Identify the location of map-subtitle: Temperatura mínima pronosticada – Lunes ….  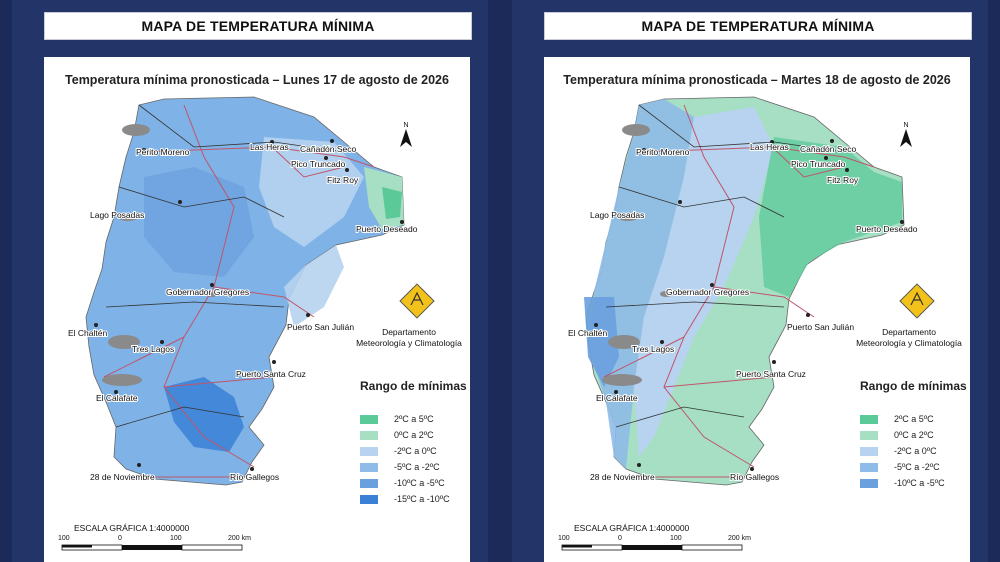
(257, 80).